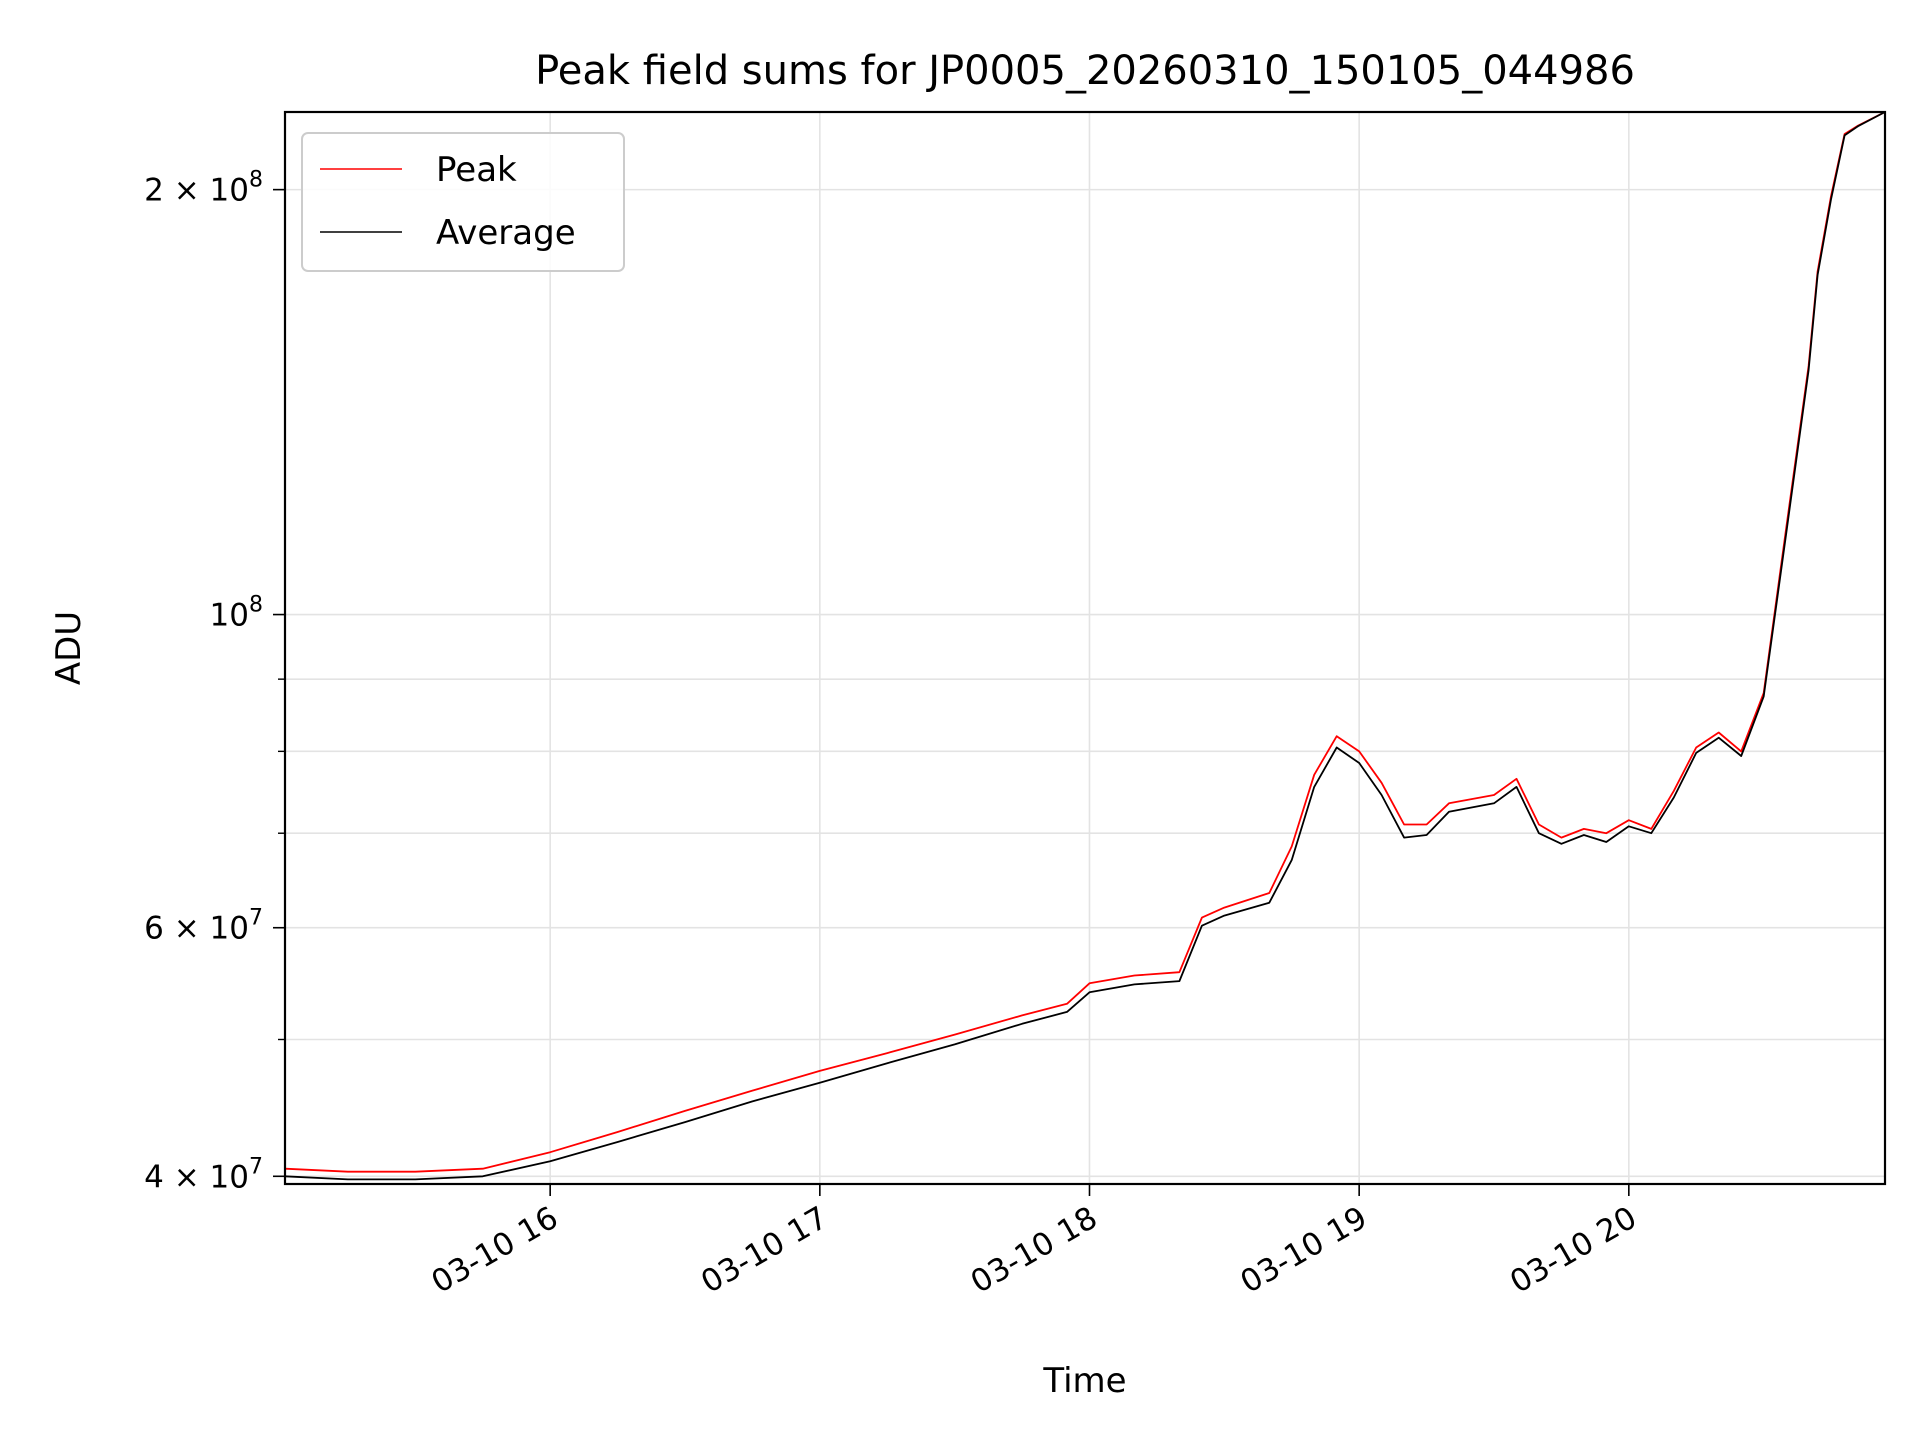  Describe the element at coordinates (476, 170) in the screenshot. I see `legend-label-peak: Peak` at that location.